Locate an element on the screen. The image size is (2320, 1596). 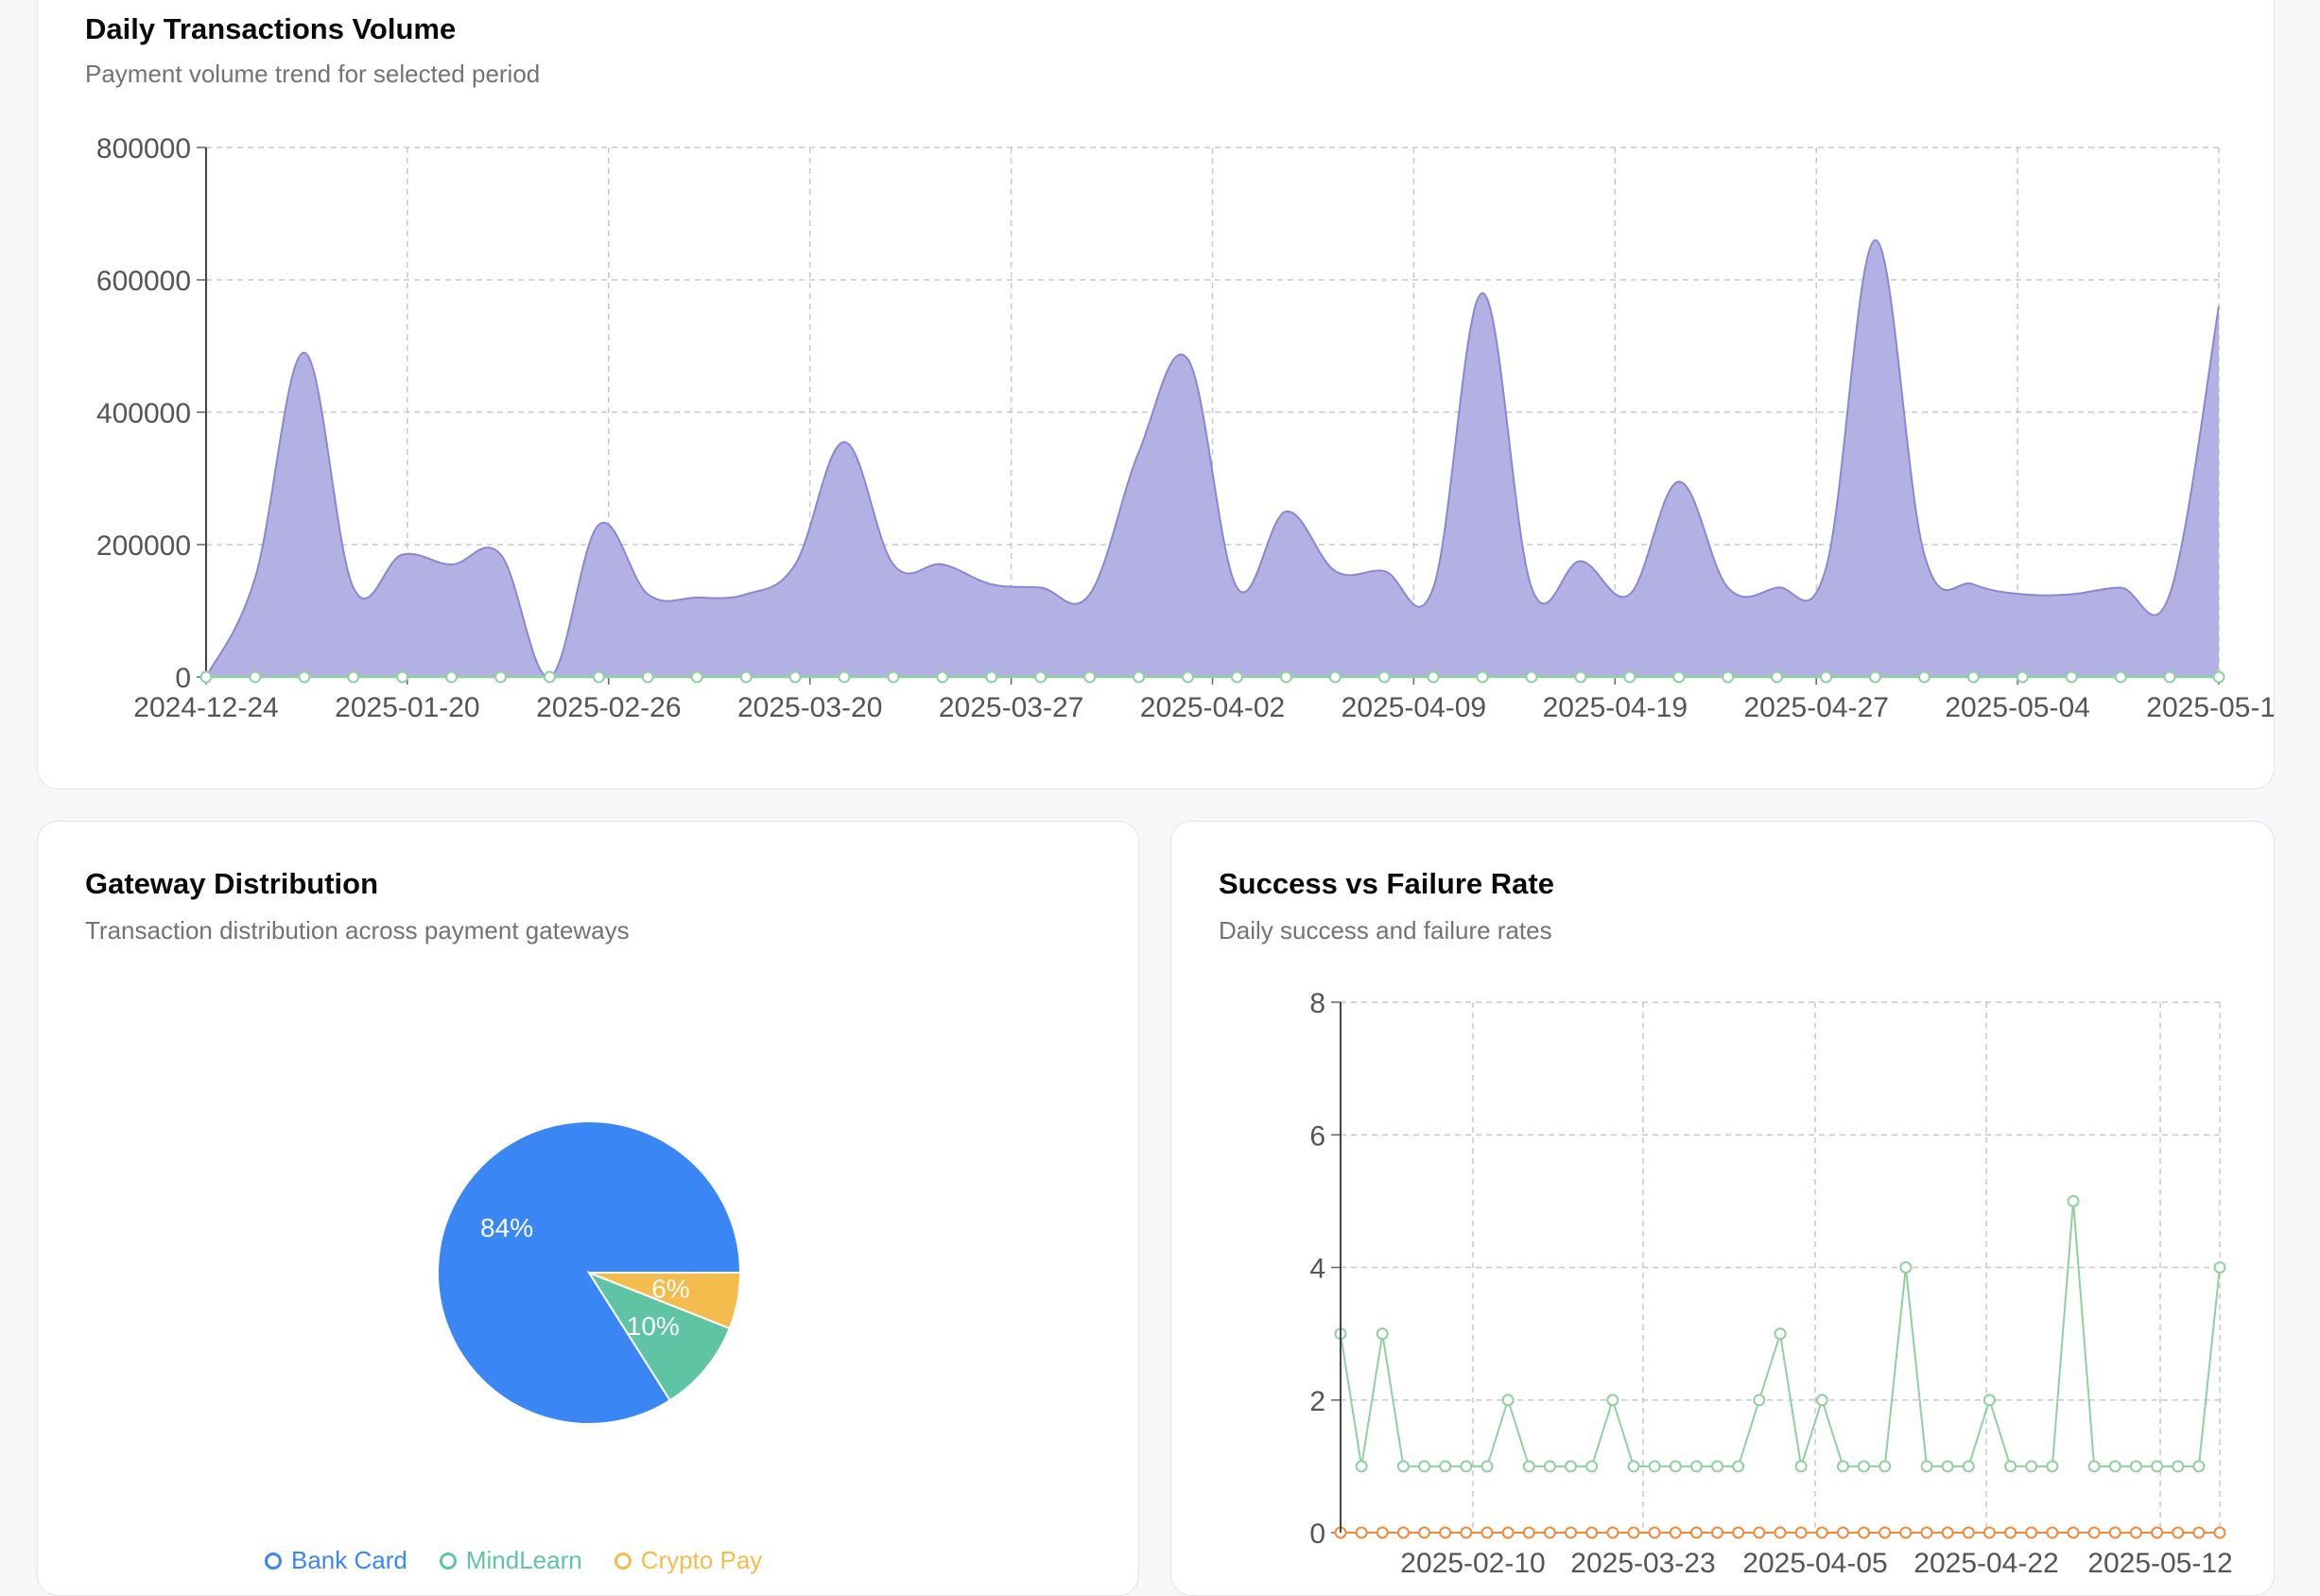
x-tick-label: 2025-02-26 is located at coordinates (608, 708).